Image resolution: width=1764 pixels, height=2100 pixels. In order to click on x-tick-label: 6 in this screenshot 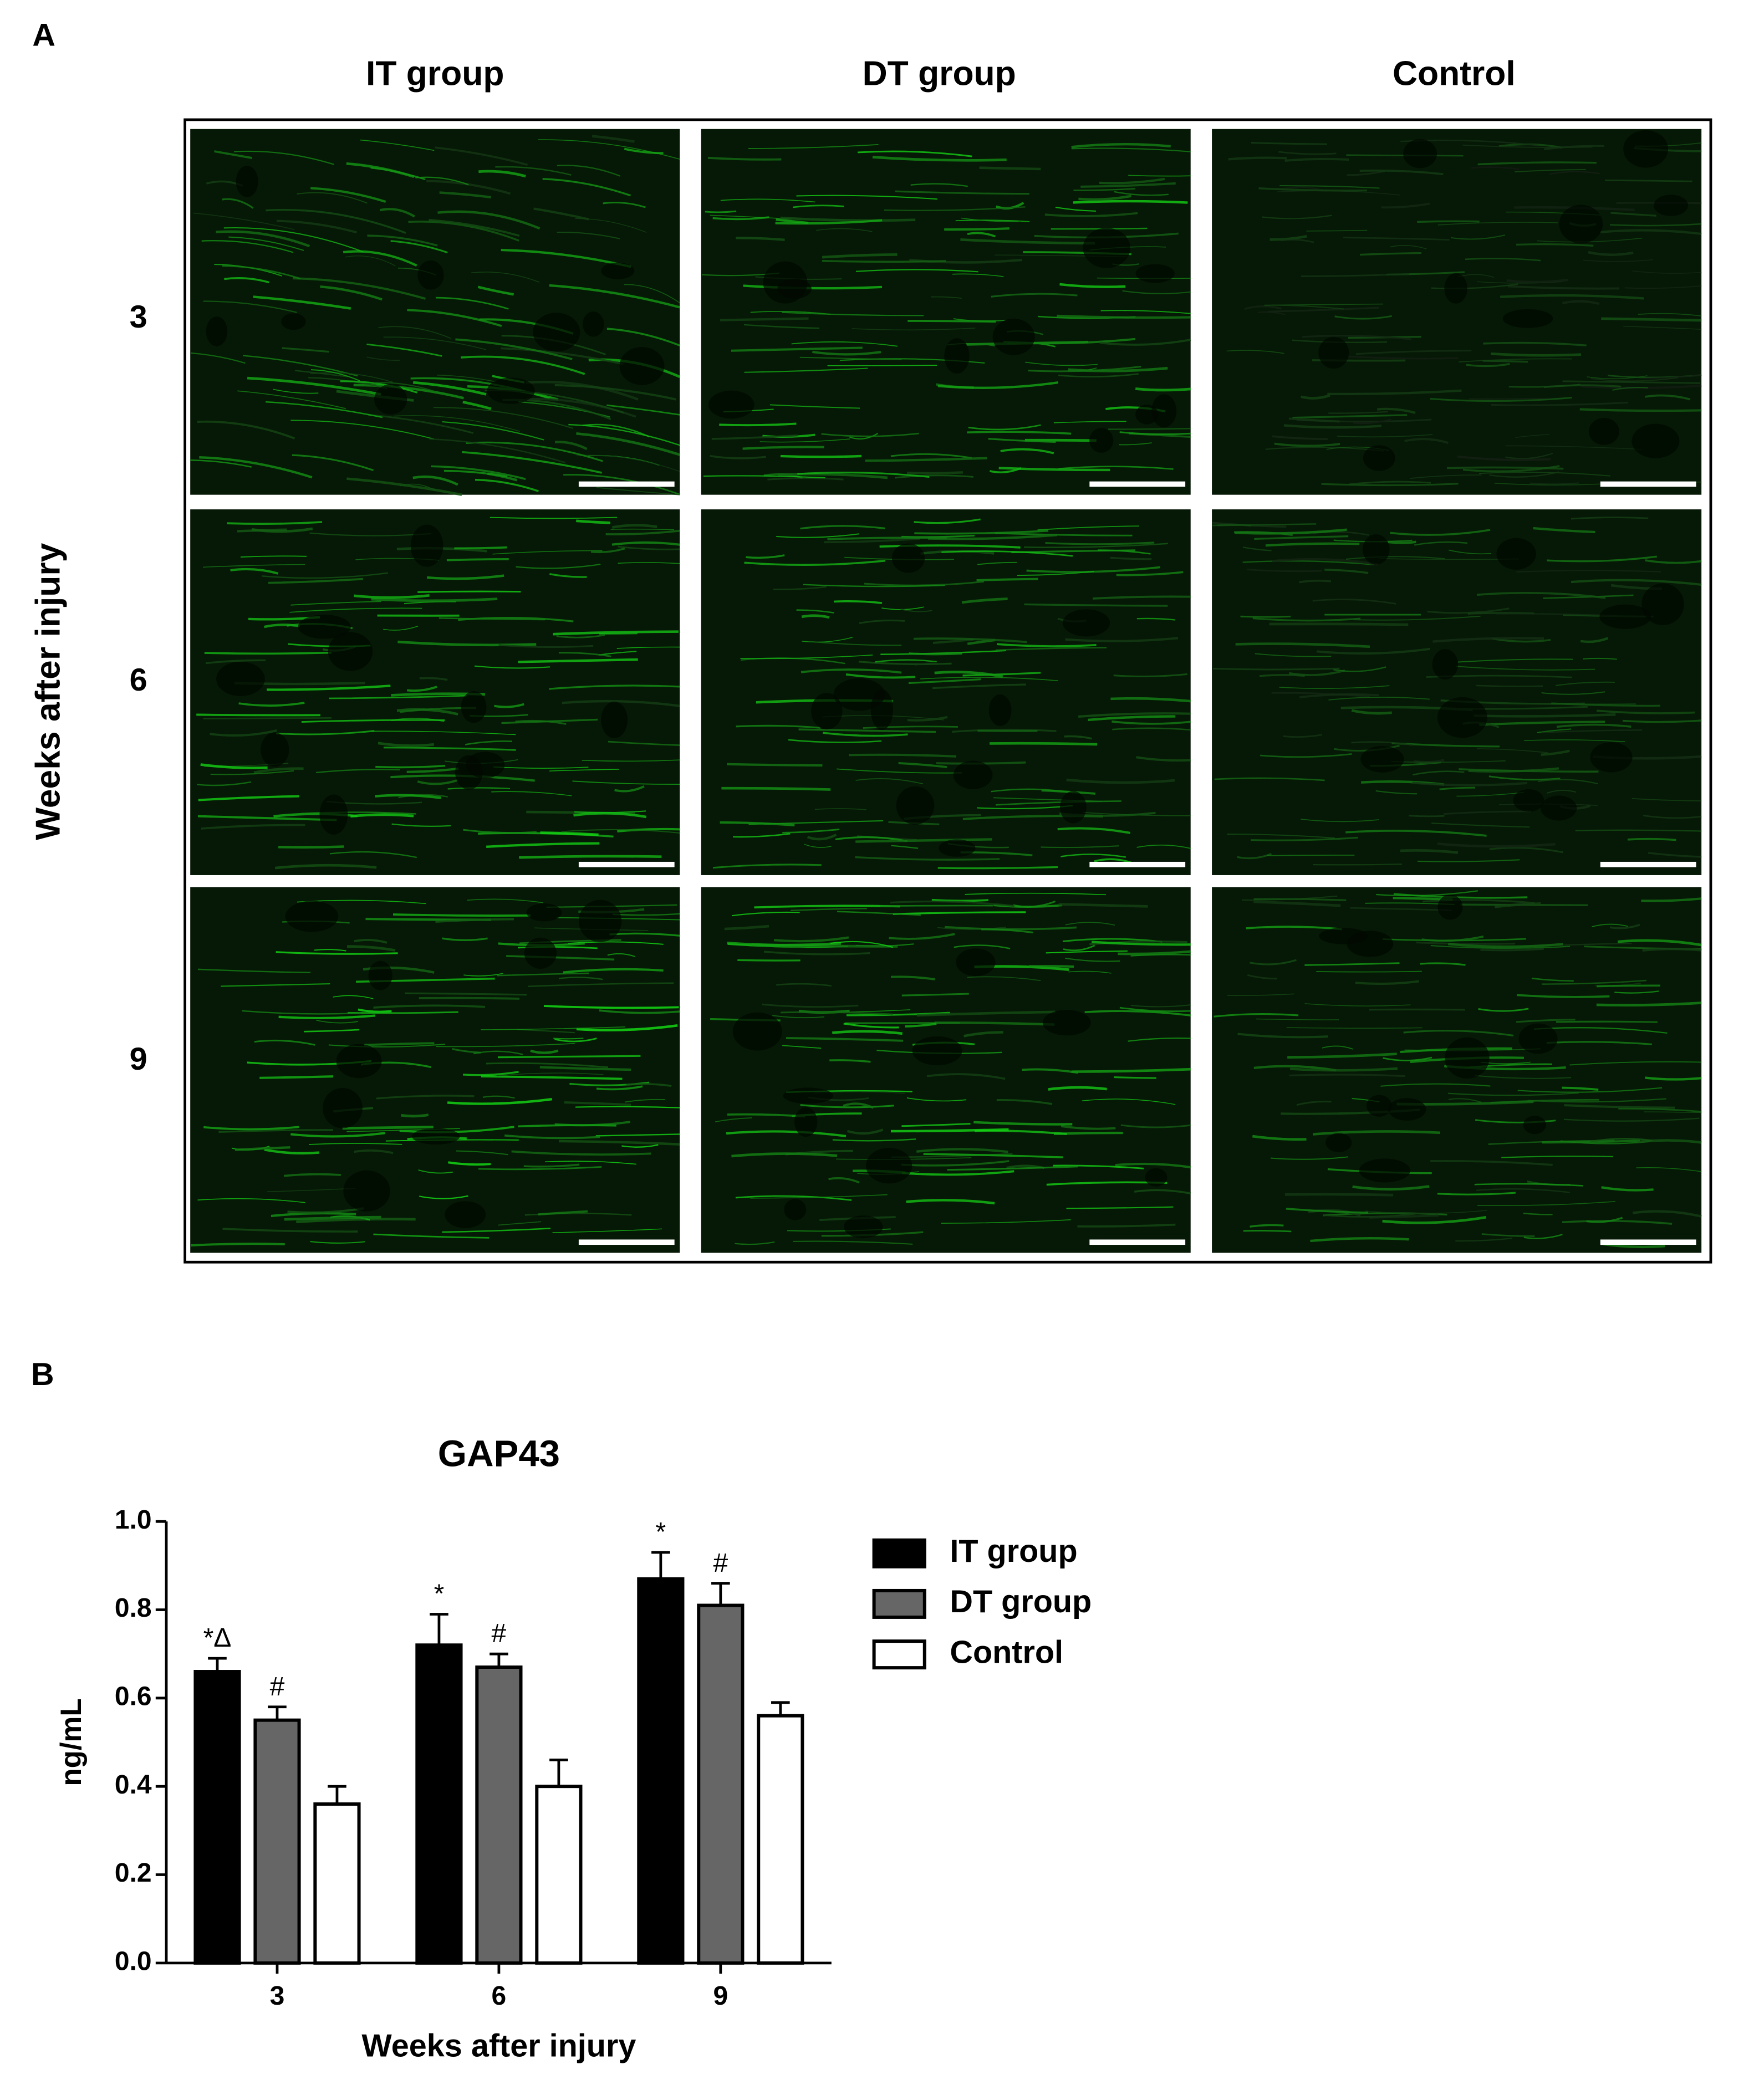, I will do `click(499, 1996)`.